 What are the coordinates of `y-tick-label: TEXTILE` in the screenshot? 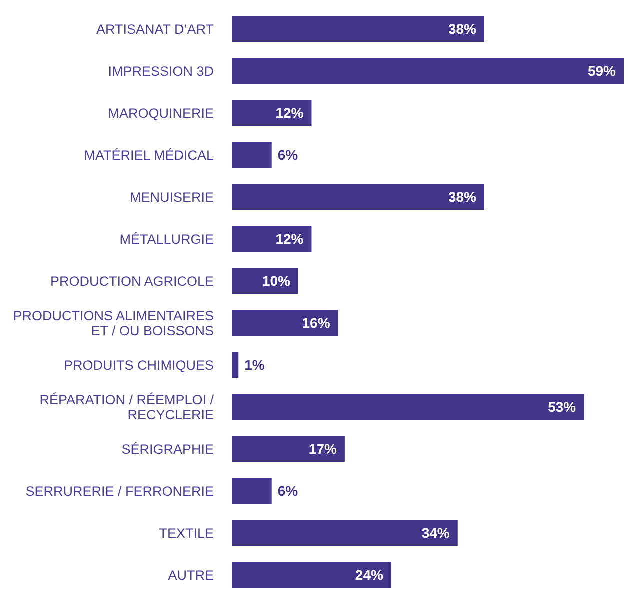 It's located at (186, 533).